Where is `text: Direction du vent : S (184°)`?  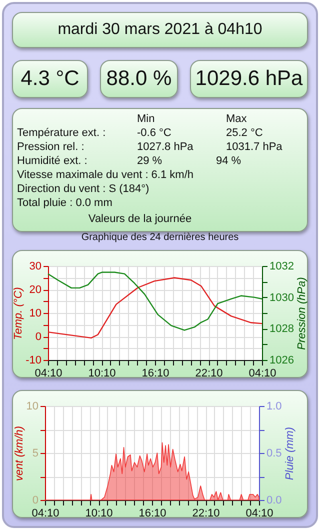 text: Direction du vent : S (184°) is located at coordinates (83, 189).